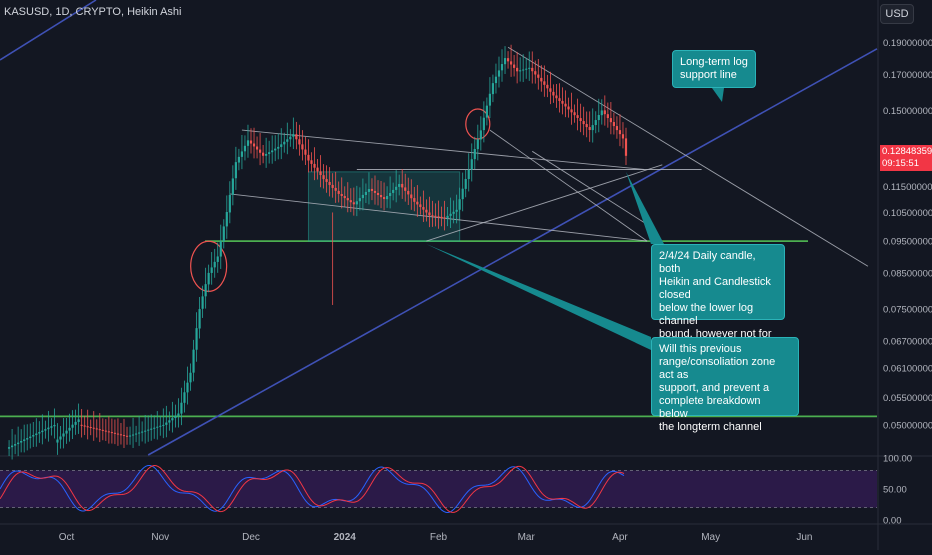 The width and height of the screenshot is (932, 555). What do you see at coordinates (897, 14) in the screenshot?
I see `currency-button: USD` at bounding box center [897, 14].